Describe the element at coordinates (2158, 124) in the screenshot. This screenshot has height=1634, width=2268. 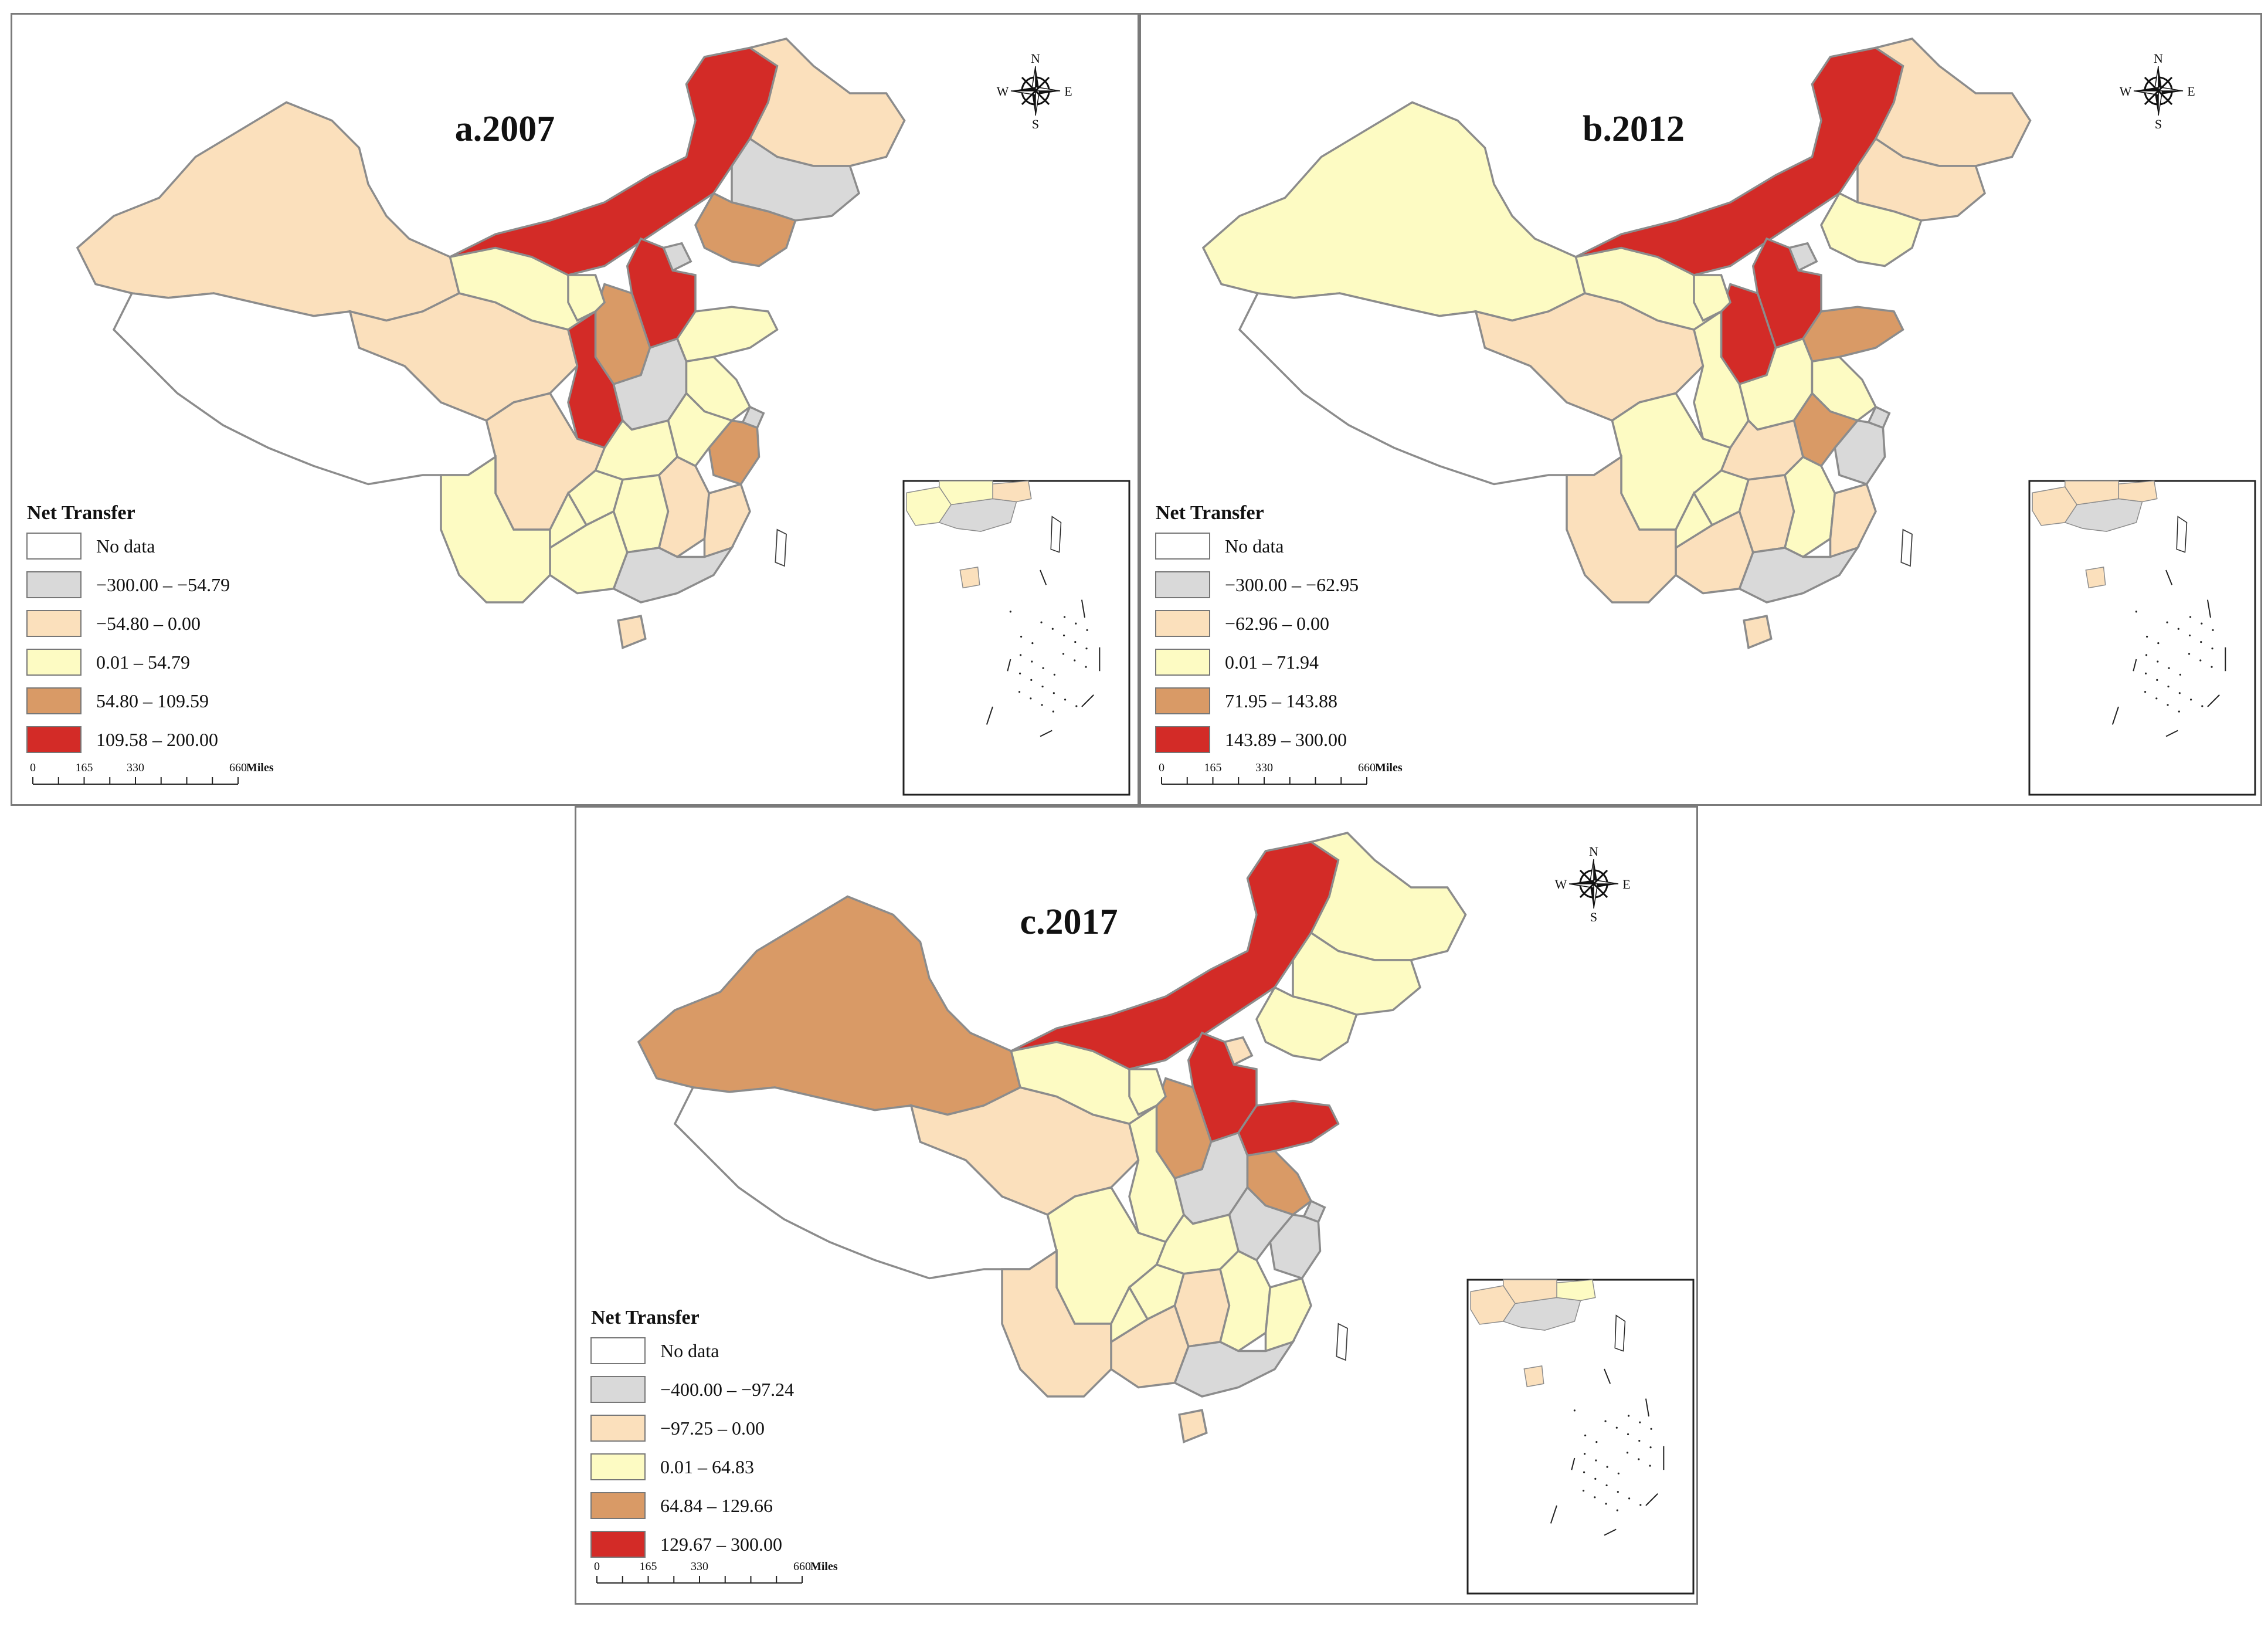
I see `compass-s-label: S` at that location.